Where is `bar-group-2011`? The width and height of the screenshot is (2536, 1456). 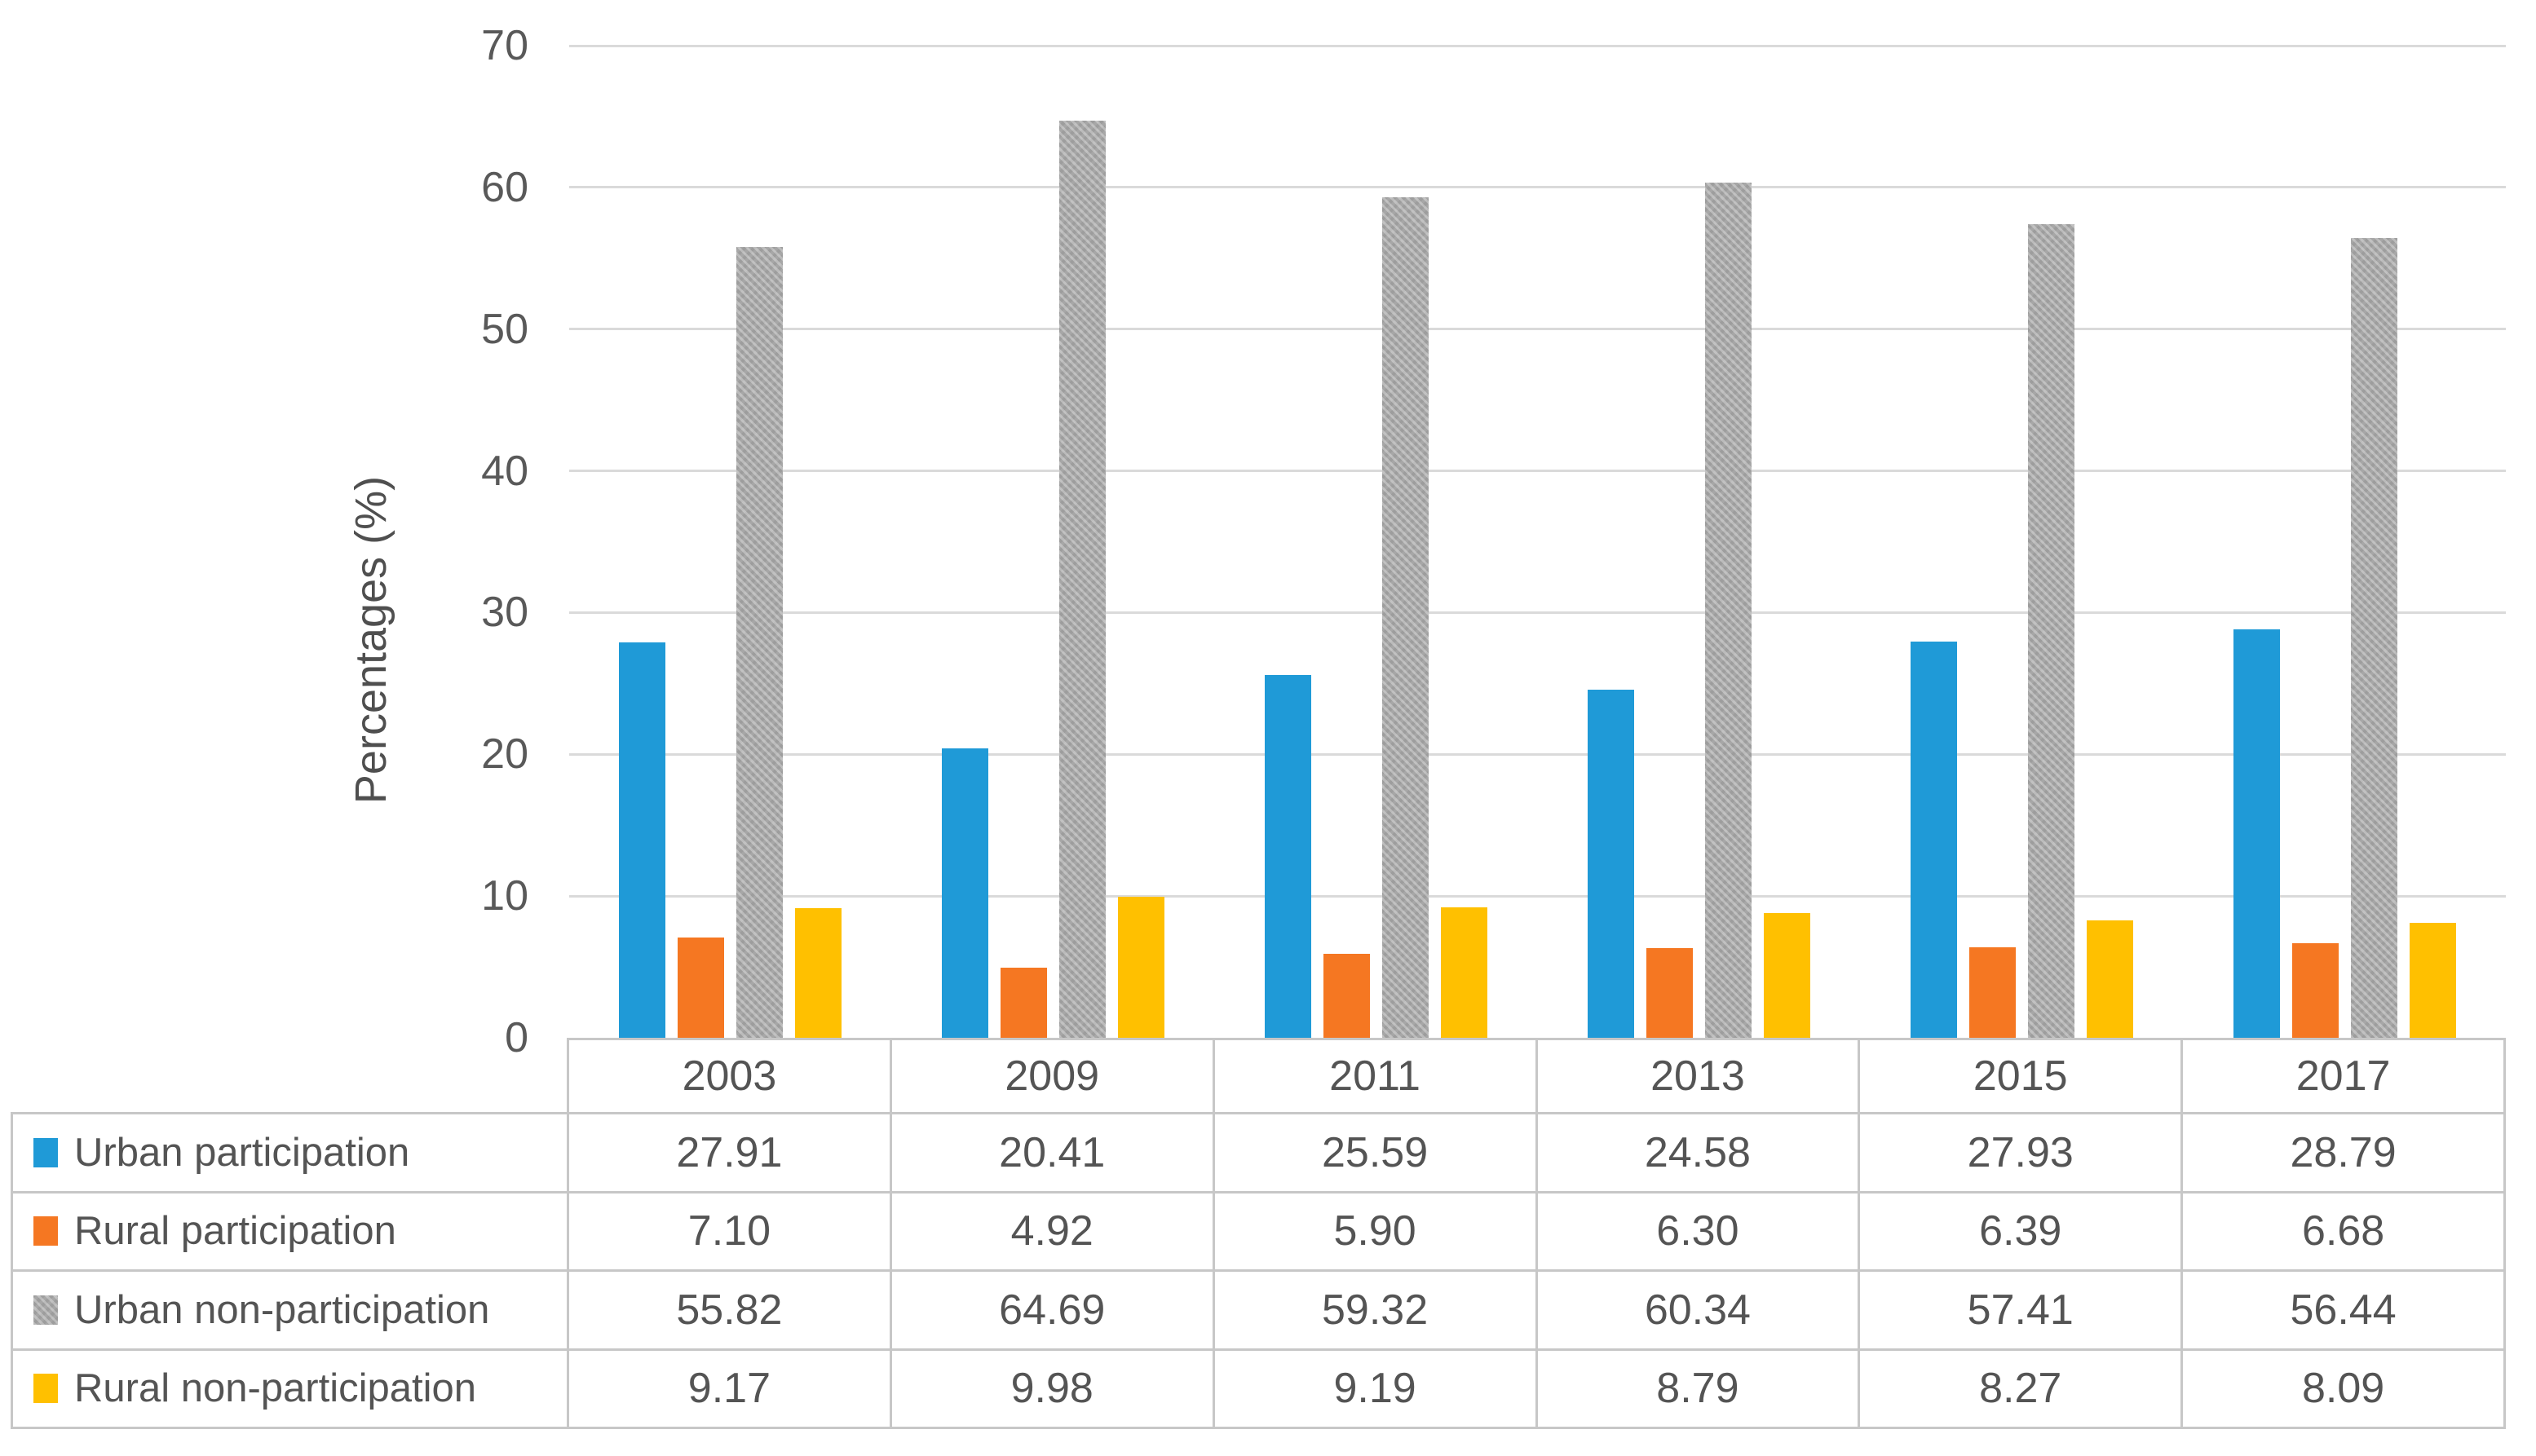
bar-group-2011 is located at coordinates (1376, 542).